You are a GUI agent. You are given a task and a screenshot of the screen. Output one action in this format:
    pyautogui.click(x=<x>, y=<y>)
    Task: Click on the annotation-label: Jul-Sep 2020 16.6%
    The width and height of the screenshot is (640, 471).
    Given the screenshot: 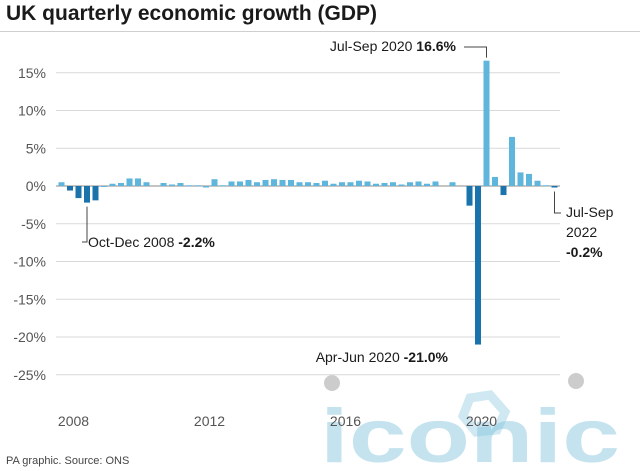 What is the action you would take?
    pyautogui.click(x=393, y=46)
    